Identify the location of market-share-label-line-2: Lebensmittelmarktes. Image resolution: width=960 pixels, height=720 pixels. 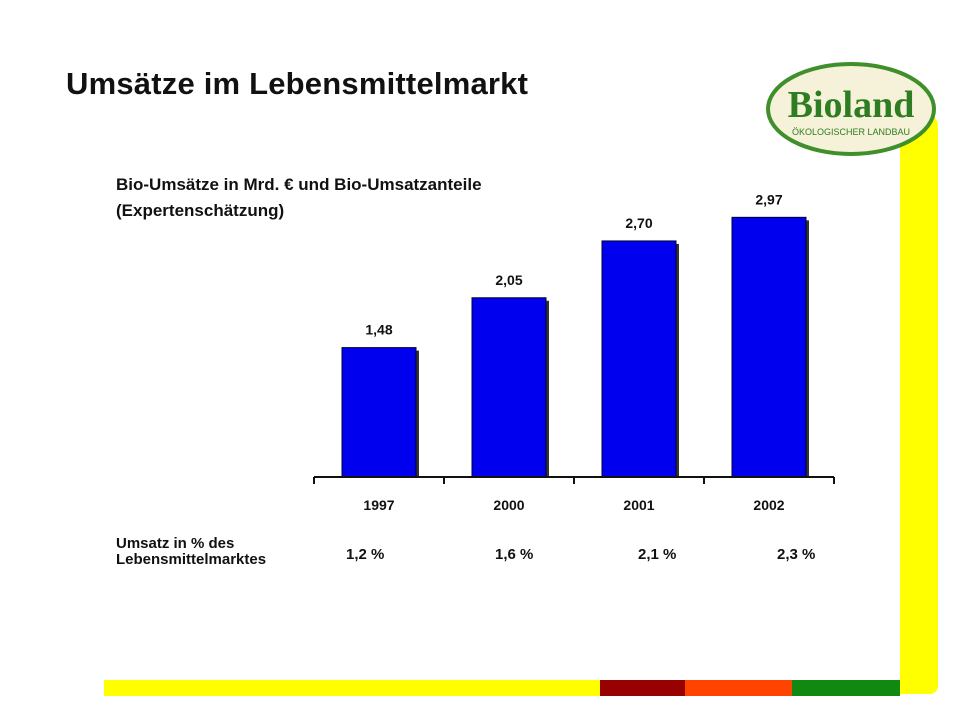
(191, 559).